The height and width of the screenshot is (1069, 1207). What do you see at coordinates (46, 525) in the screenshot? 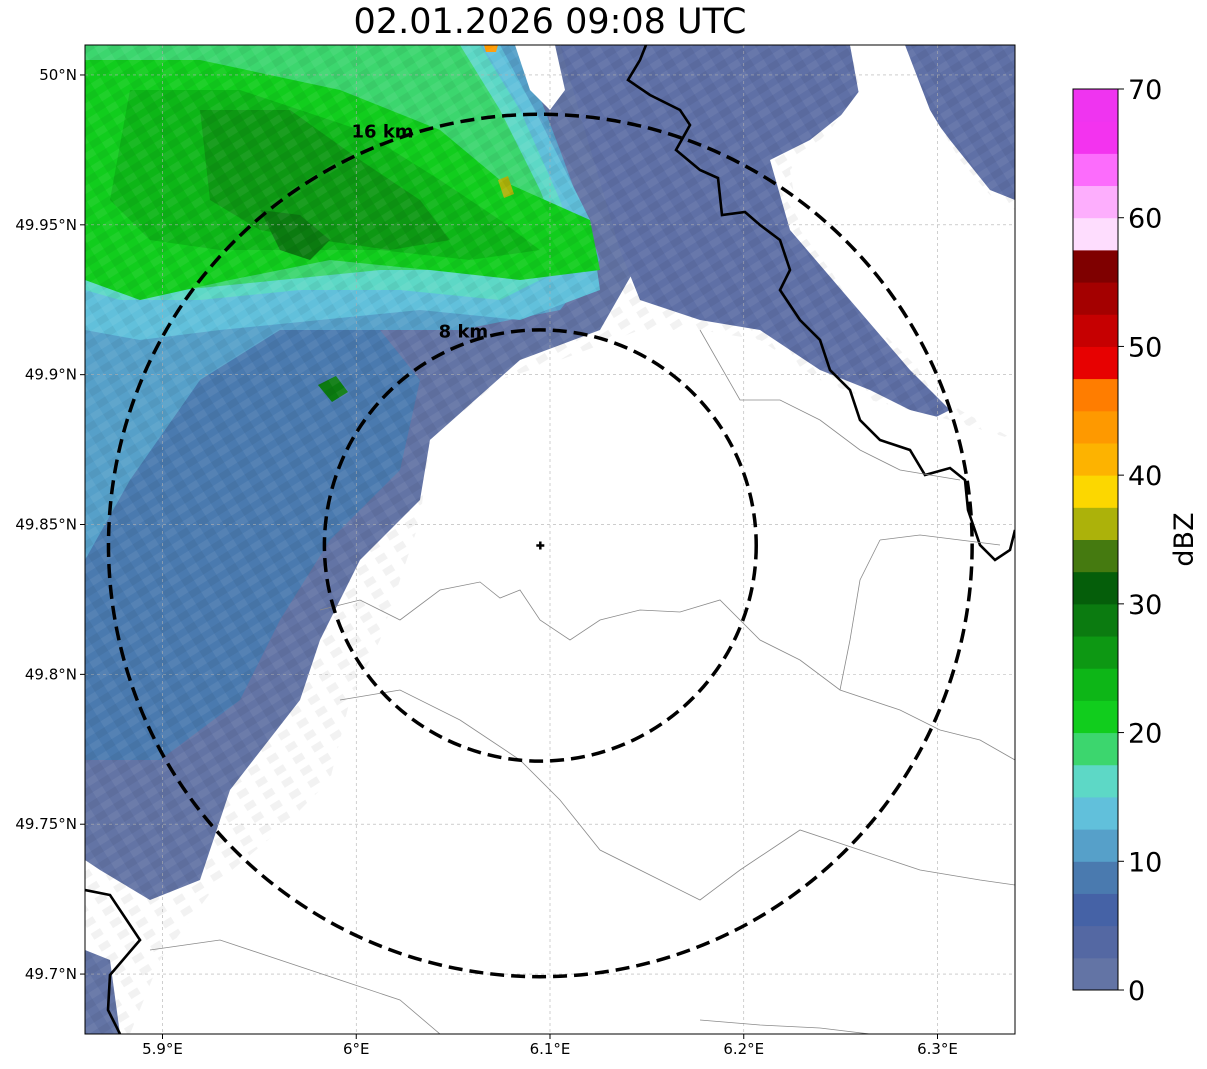
I see `lat-tick-label: 49.85°N` at bounding box center [46, 525].